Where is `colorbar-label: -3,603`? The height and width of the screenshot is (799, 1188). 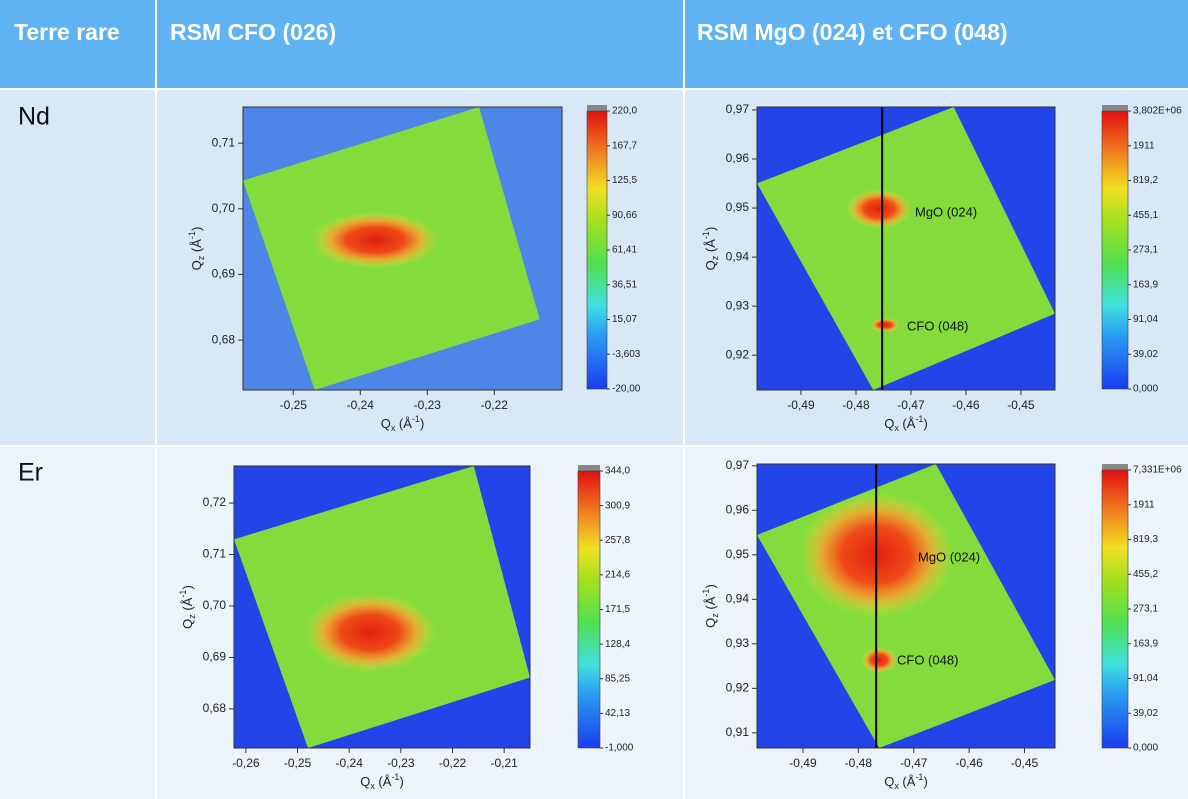 colorbar-label: -3,603 is located at coordinates (626, 354).